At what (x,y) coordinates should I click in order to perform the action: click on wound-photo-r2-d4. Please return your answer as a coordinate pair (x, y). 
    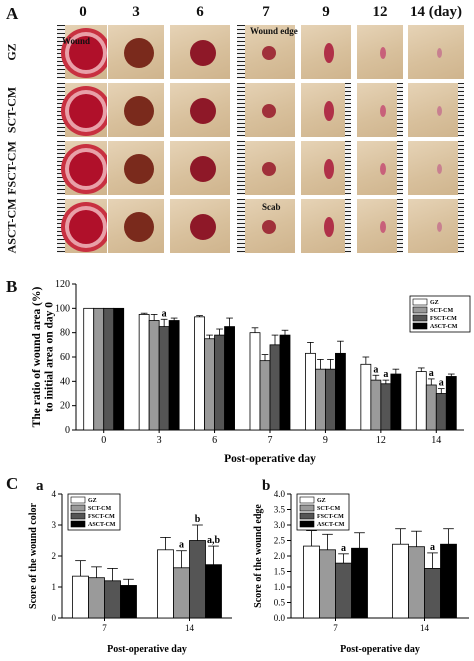
    Looking at the image, I should click on (326, 168).